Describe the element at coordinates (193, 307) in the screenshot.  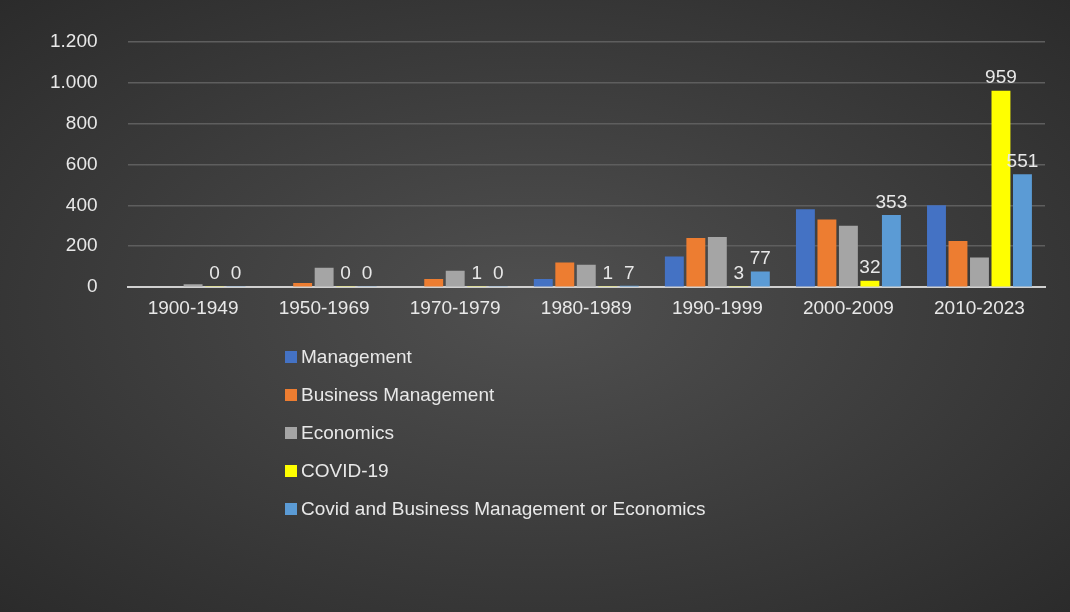
I see `x-tick-label: 1900-1949` at that location.